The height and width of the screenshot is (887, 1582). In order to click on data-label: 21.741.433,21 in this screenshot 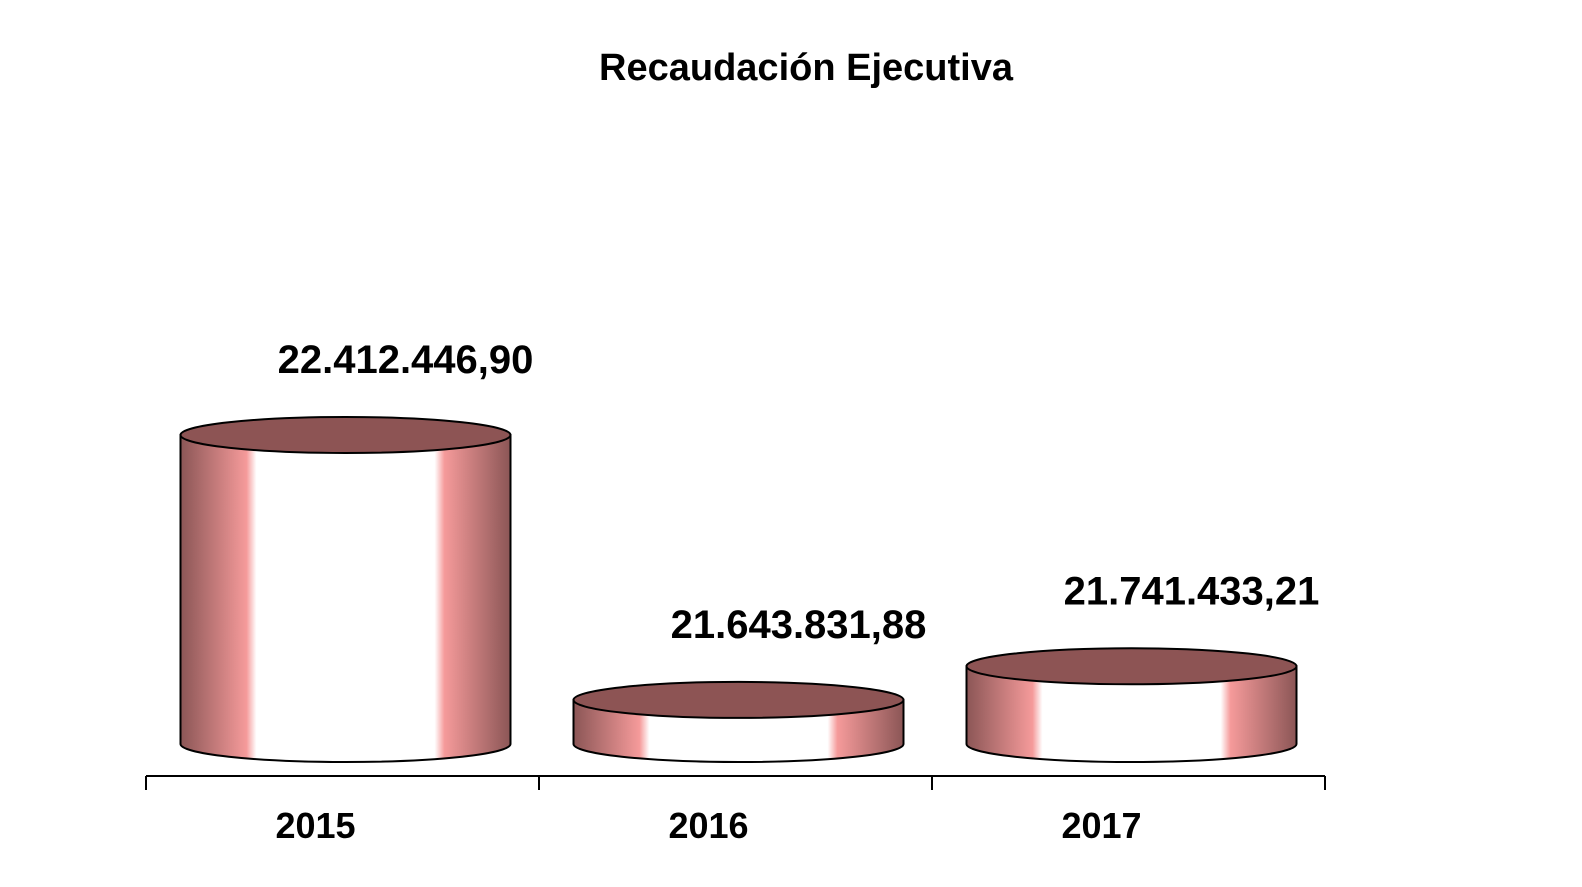, I will do `click(1192, 591)`.